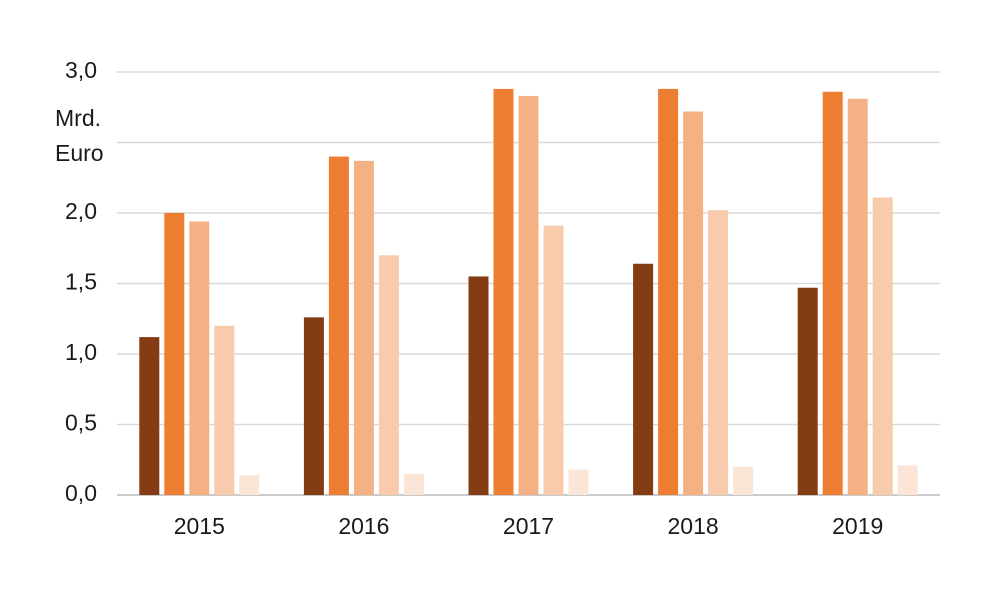 This screenshot has height=593, width=1000. I want to click on y-axis-label: Euro, so click(79, 153).